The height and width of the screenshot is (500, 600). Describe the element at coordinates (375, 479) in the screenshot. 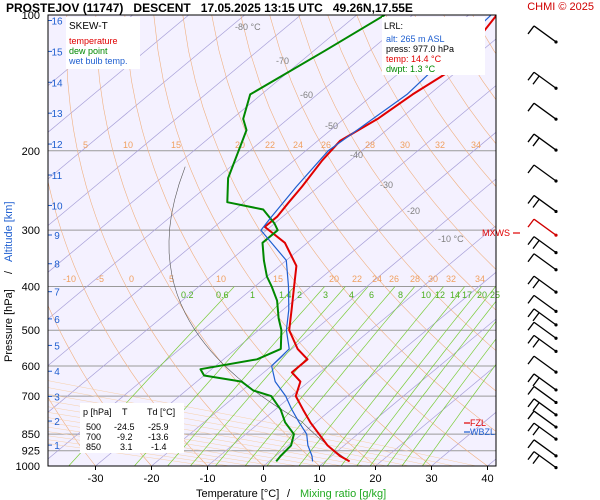

I see `x-tick-label: 20` at that location.